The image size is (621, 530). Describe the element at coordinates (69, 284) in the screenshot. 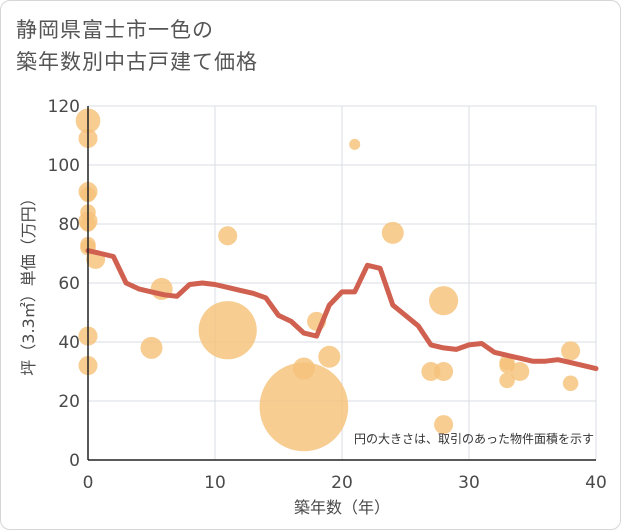

I see `y-tick-label: 60` at that location.